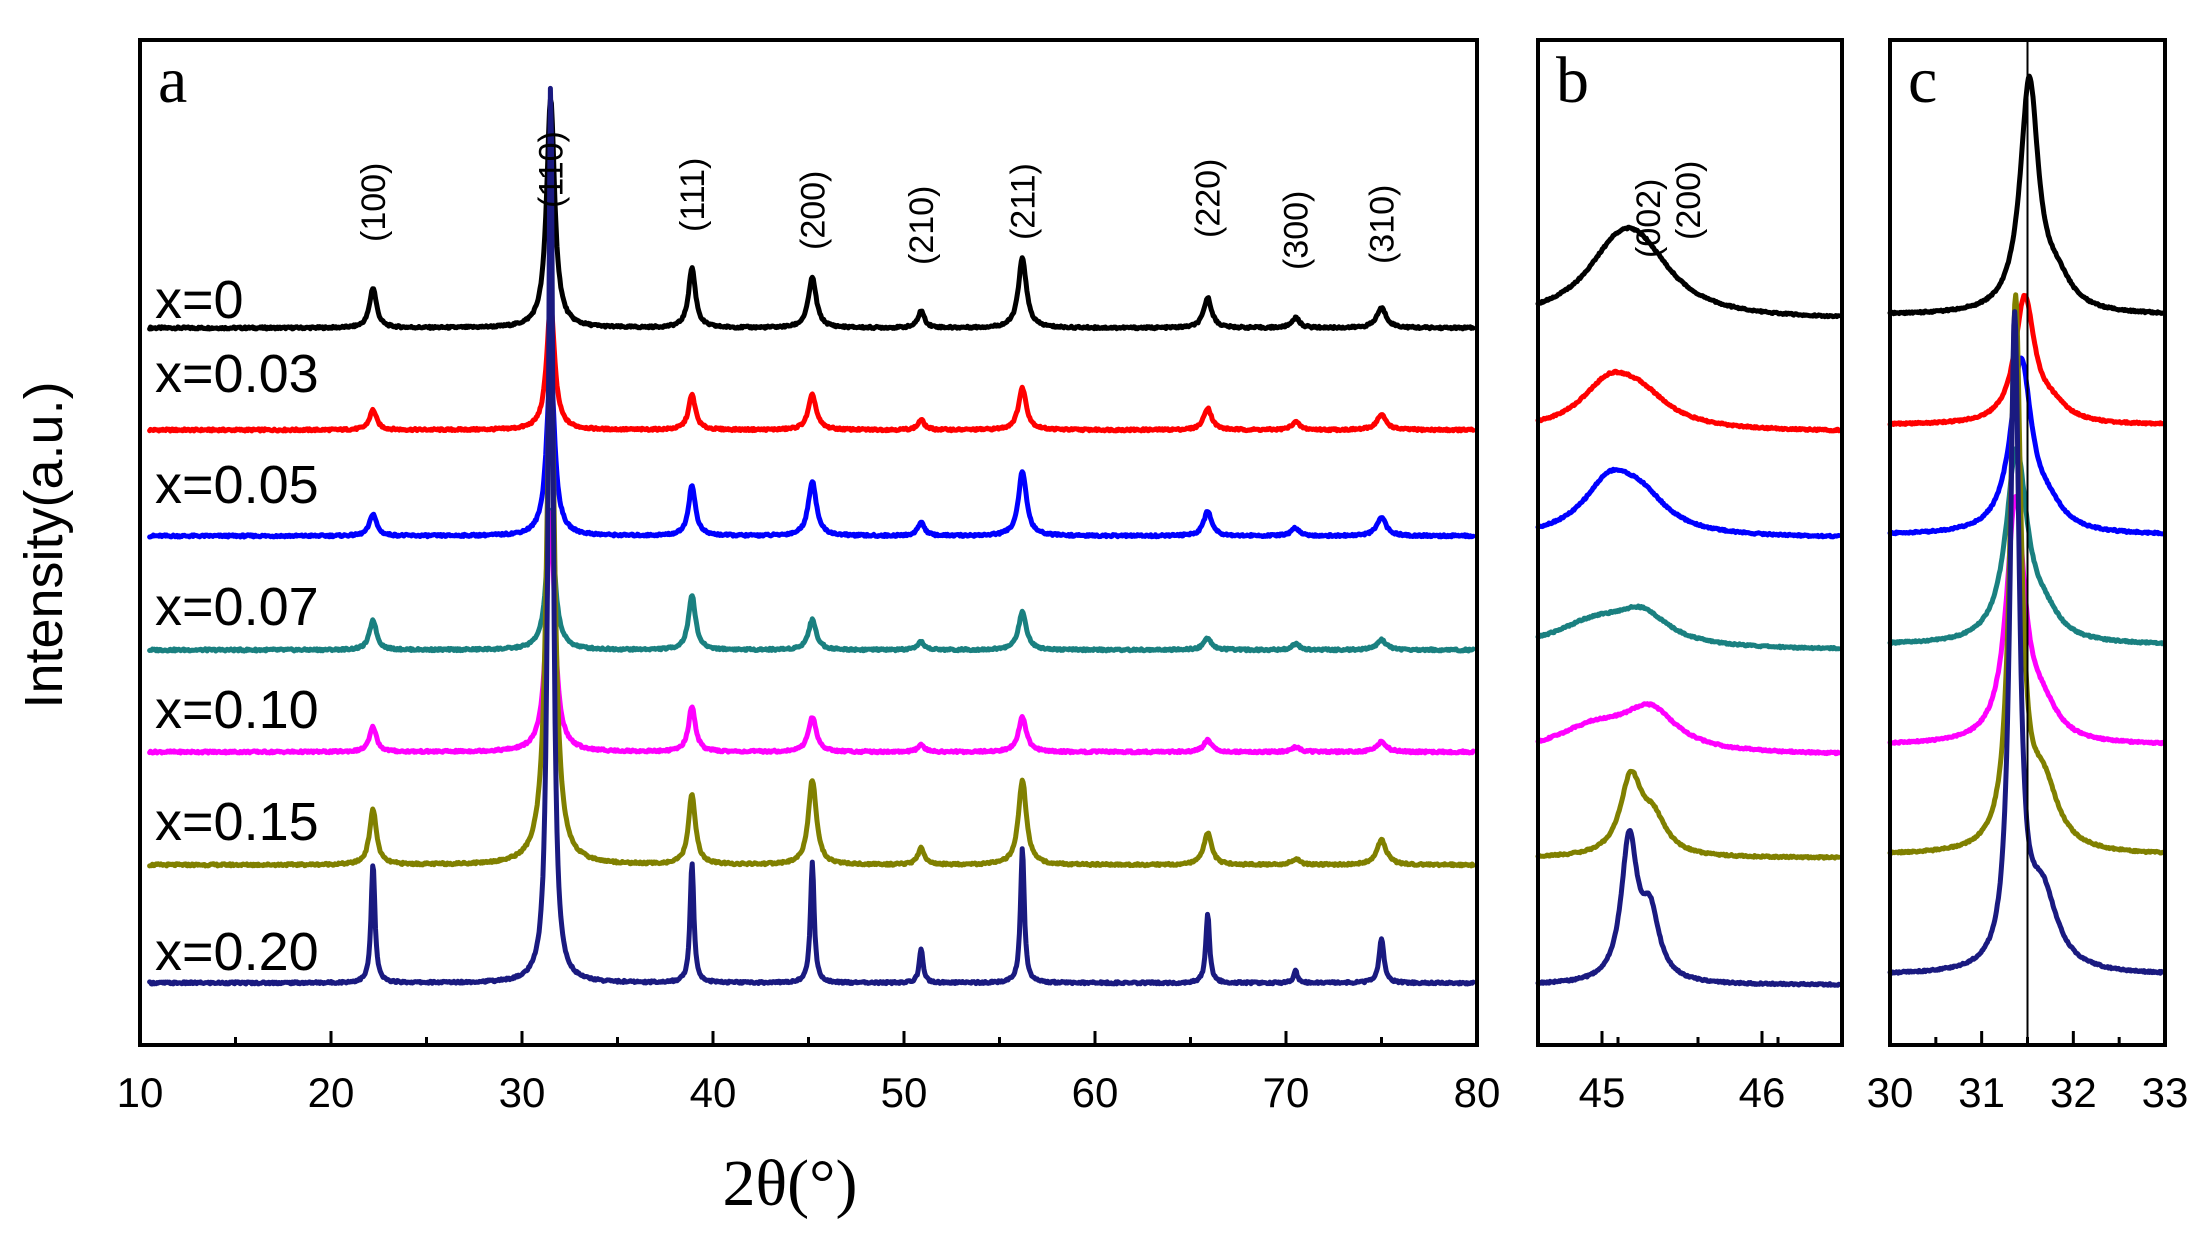 The height and width of the screenshot is (1236, 2199). I want to click on series-label-x=0.20: x=0.20, so click(237, 952).